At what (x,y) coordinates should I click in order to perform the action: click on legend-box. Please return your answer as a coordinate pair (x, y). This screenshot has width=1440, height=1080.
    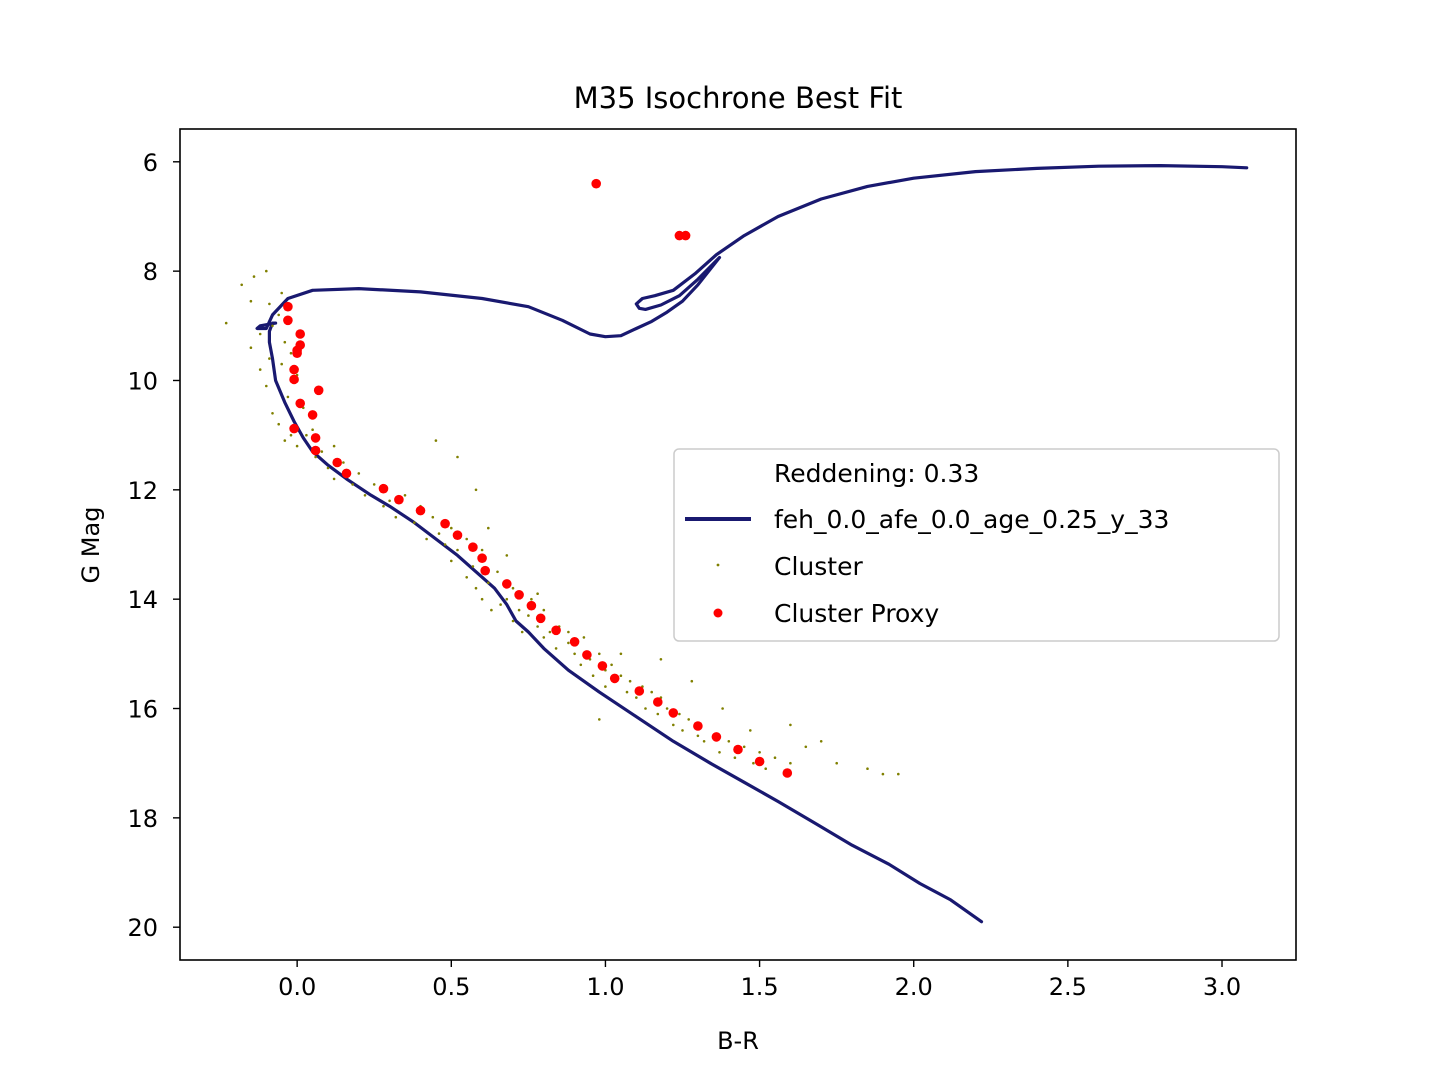
    Looking at the image, I should click on (976, 545).